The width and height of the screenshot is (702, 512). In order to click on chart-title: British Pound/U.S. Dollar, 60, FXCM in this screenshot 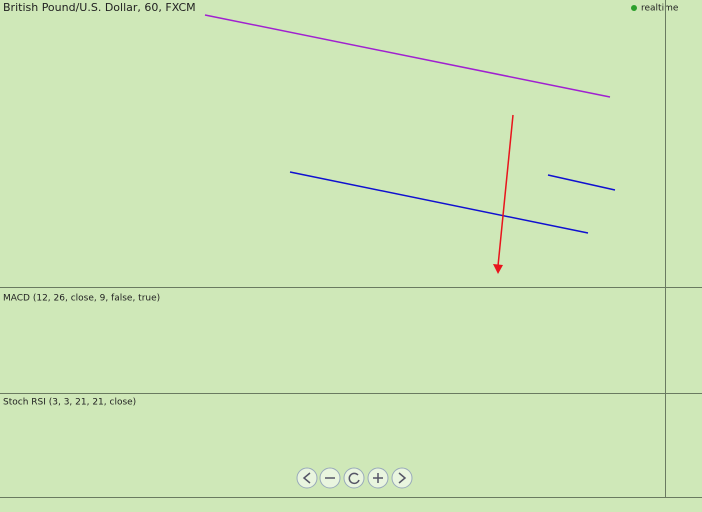, I will do `click(99, 7)`.